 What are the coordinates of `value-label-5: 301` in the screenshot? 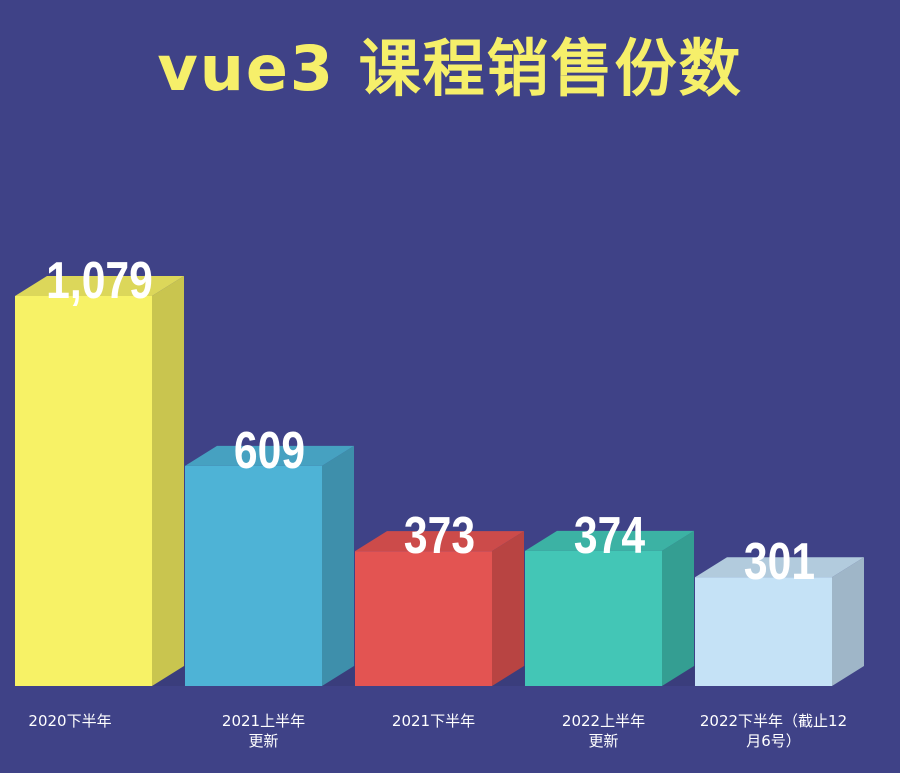 It's located at (779, 562).